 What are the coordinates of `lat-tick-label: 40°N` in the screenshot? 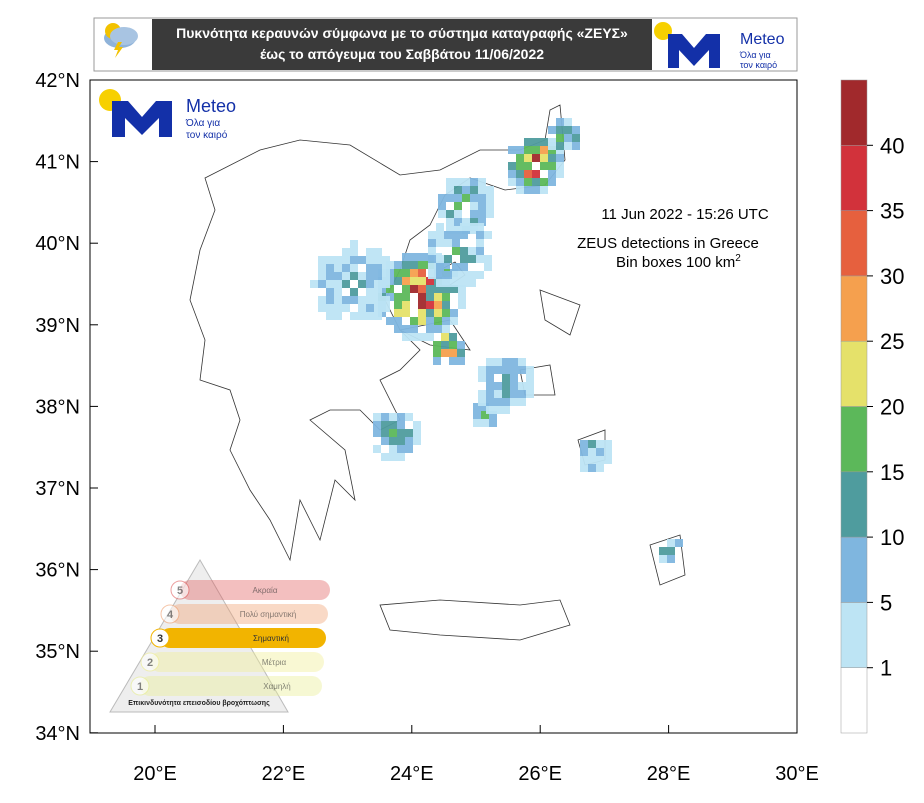 It's located at (57, 244).